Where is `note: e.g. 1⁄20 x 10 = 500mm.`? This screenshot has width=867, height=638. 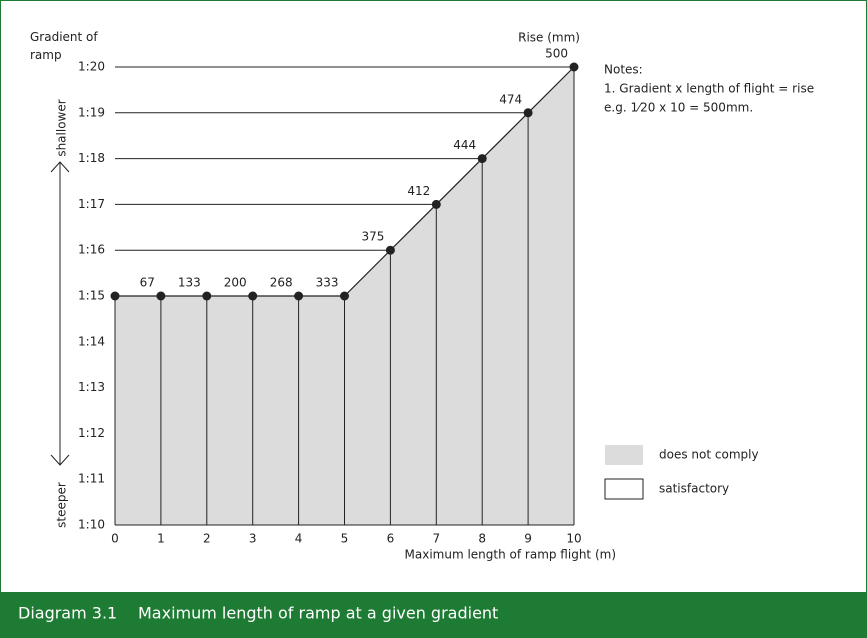
note: e.g. 1⁄20 x 10 = 500mm. is located at coordinates (678, 108).